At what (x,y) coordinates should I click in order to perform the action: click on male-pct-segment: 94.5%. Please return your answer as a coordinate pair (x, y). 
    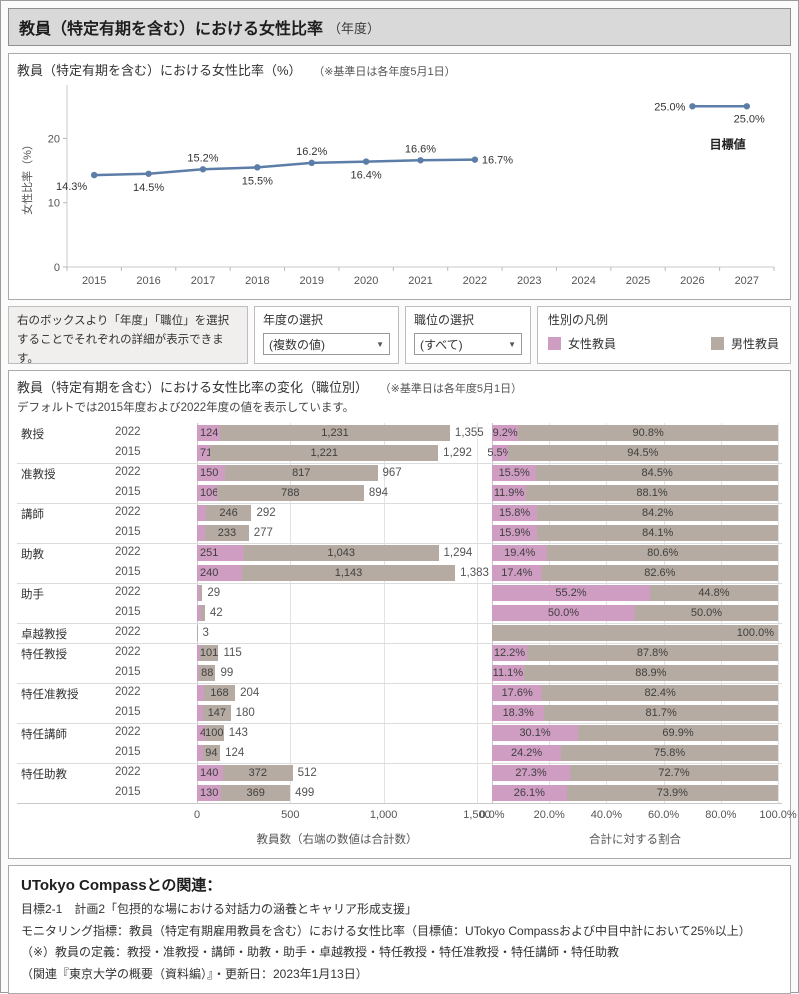
    Looking at the image, I should click on (642, 453).